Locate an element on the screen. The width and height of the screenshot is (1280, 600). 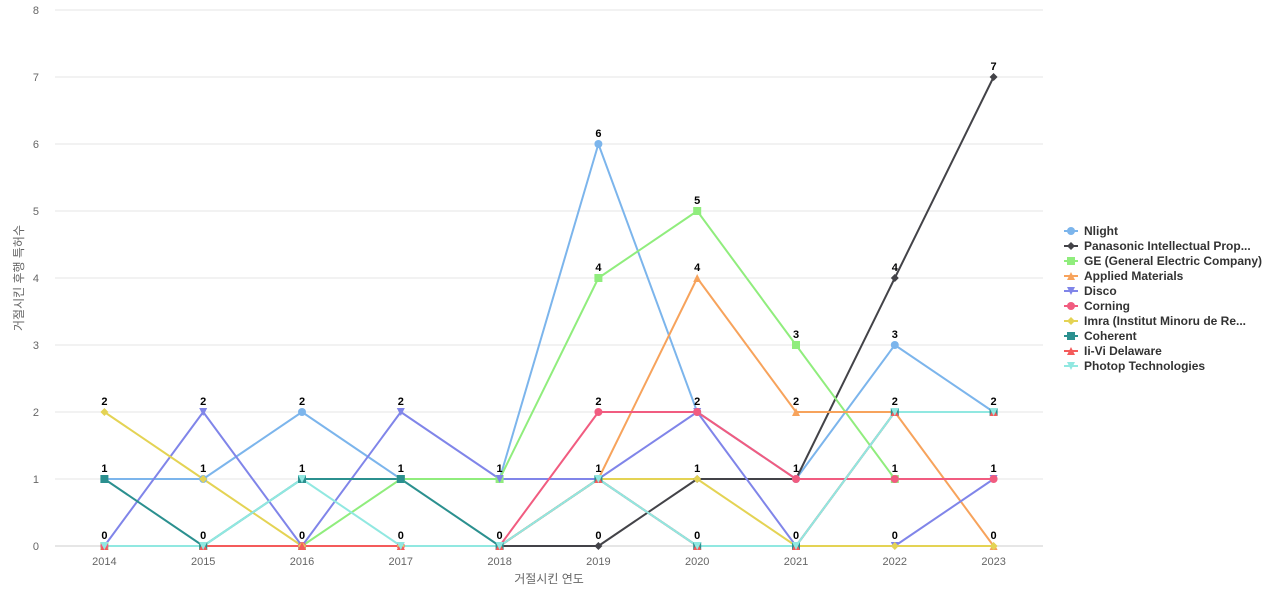
legend-item: Photop Technologies is located at coordinates (1134, 366).